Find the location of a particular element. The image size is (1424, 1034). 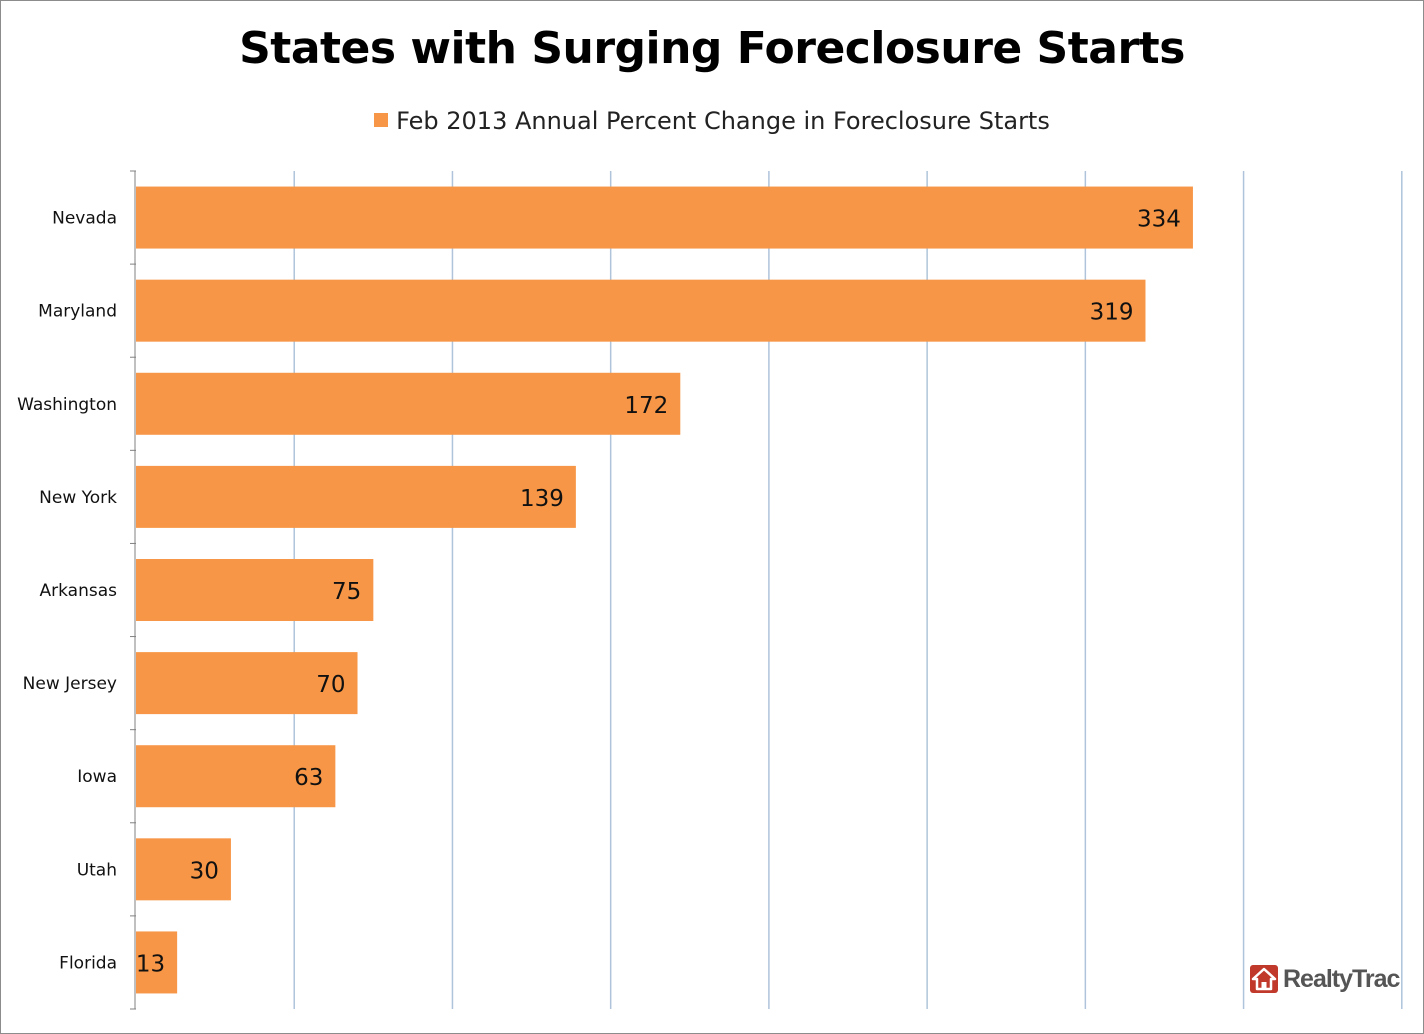

category-label: Arkansas is located at coordinates (79, 591).